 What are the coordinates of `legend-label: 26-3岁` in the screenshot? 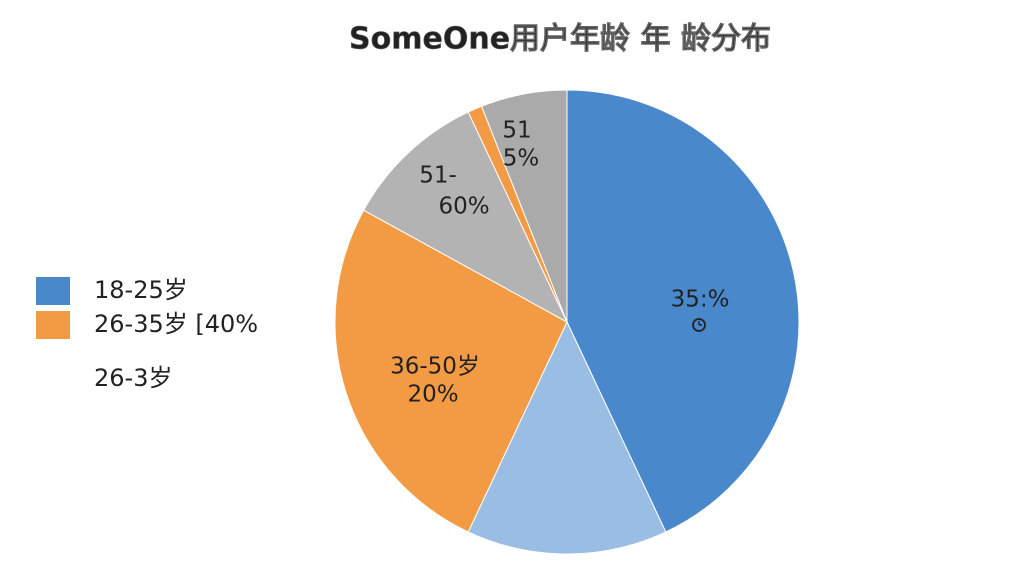 It's located at (133, 378).